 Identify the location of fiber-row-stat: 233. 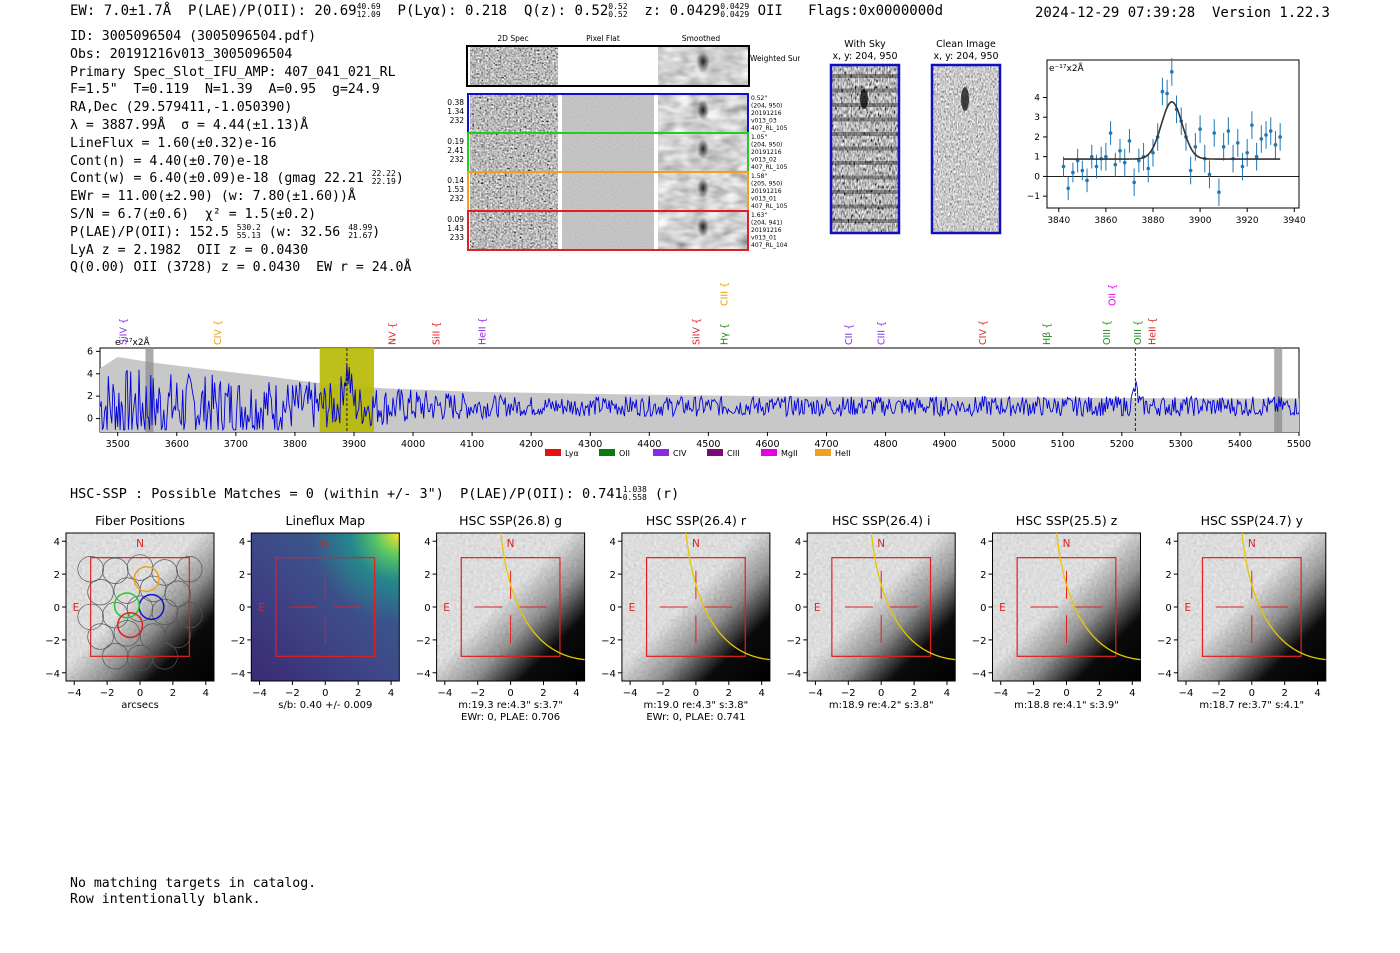
(457, 237).